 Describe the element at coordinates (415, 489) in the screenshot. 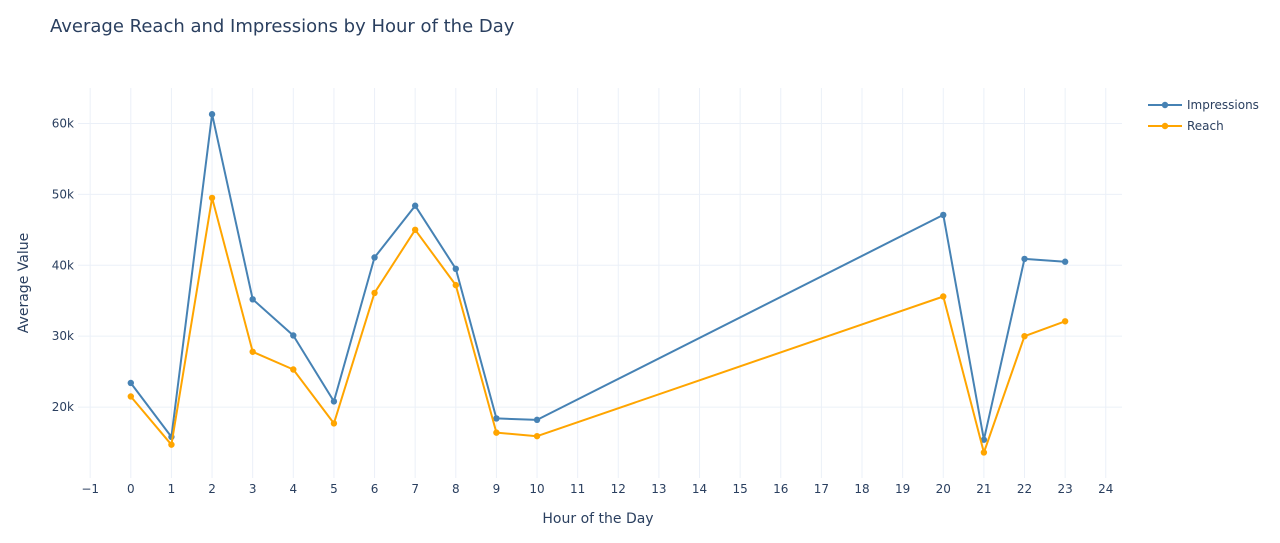

I see `x-tick-label: 7` at that location.